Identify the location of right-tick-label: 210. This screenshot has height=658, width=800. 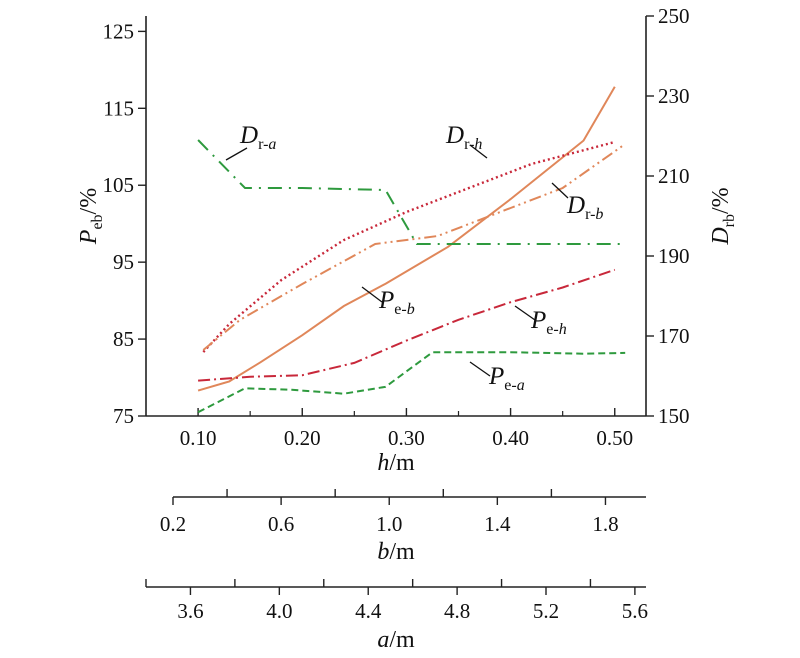
(674, 176).